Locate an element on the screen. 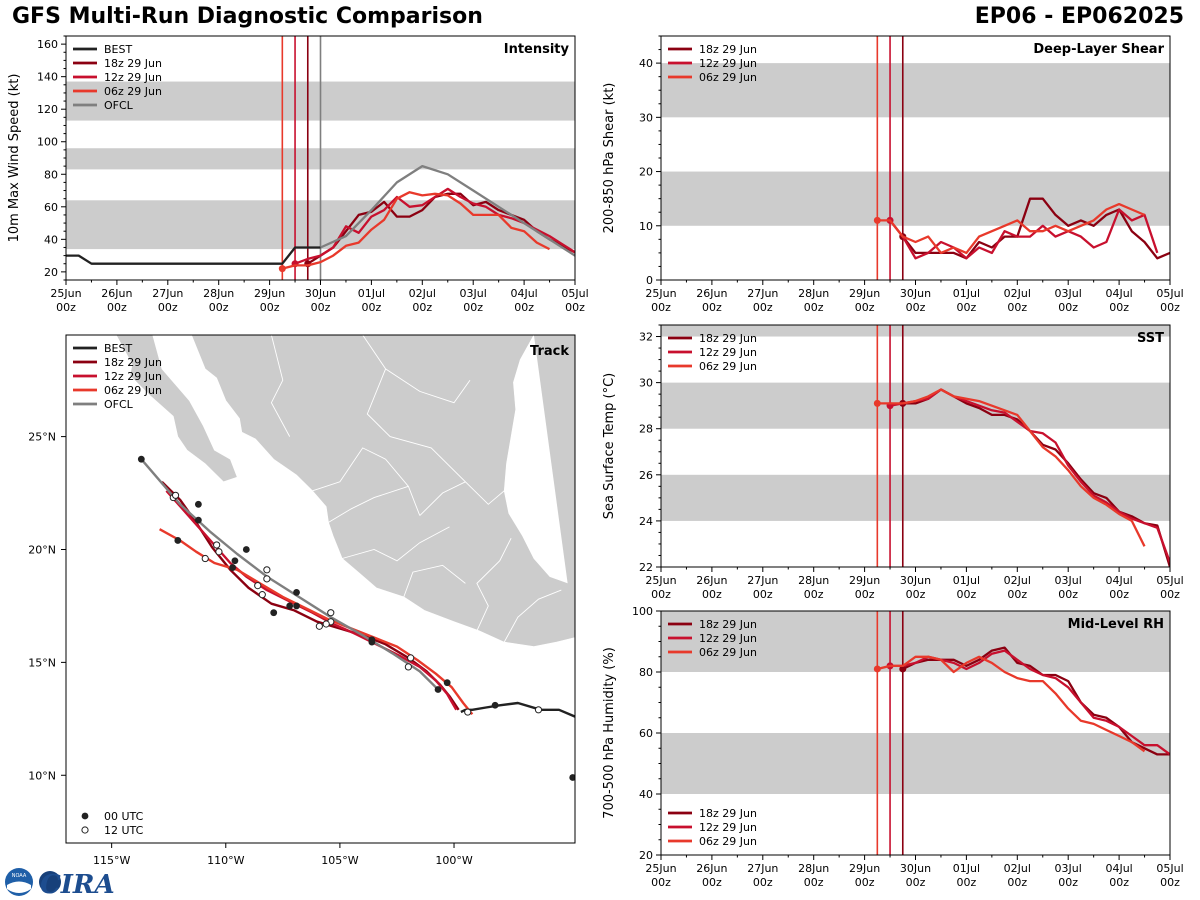  rh-xtick-date: 05Jul is located at coordinates (1169, 868).